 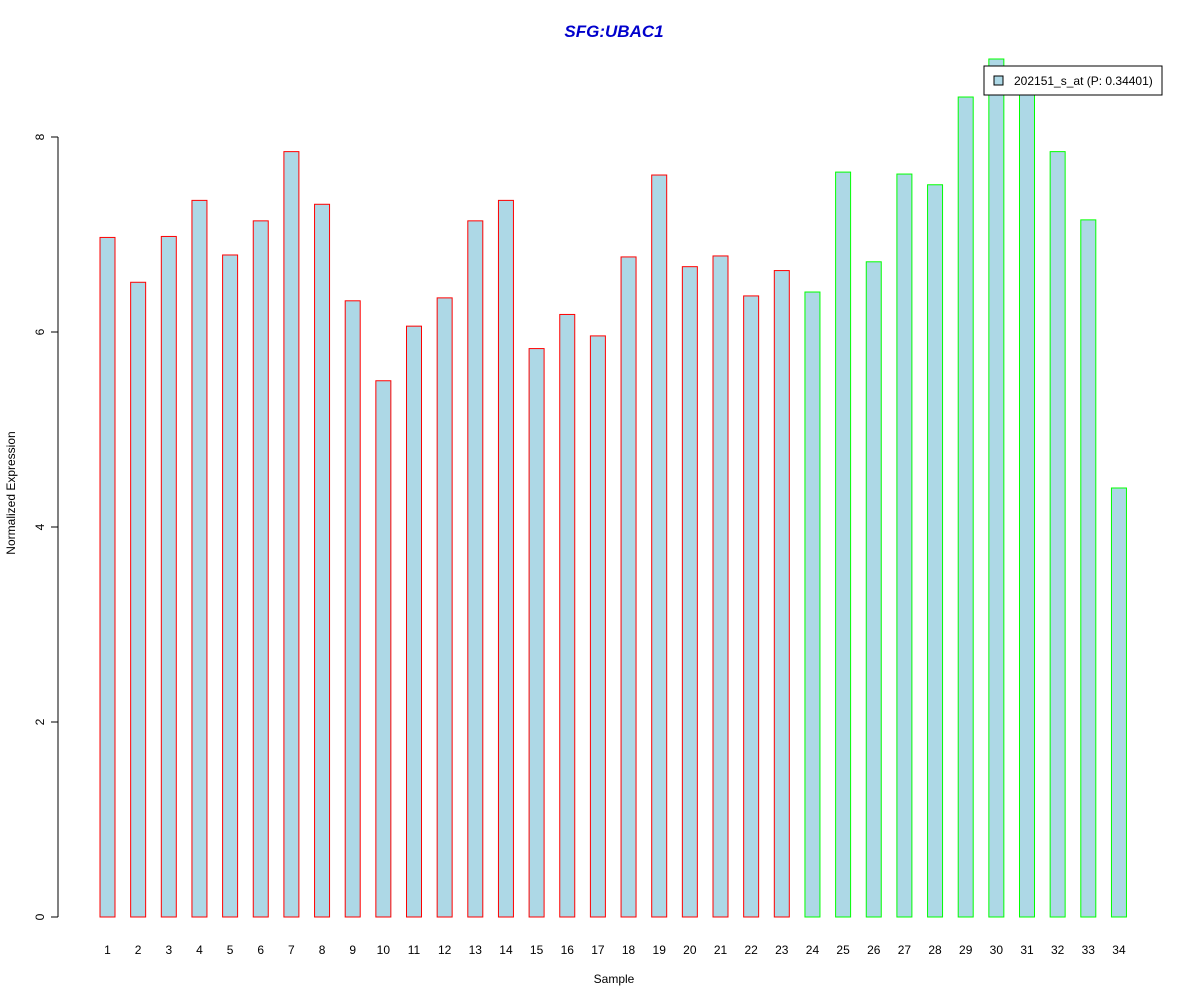 I want to click on x-tick-label: 19, so click(x=660, y=950).